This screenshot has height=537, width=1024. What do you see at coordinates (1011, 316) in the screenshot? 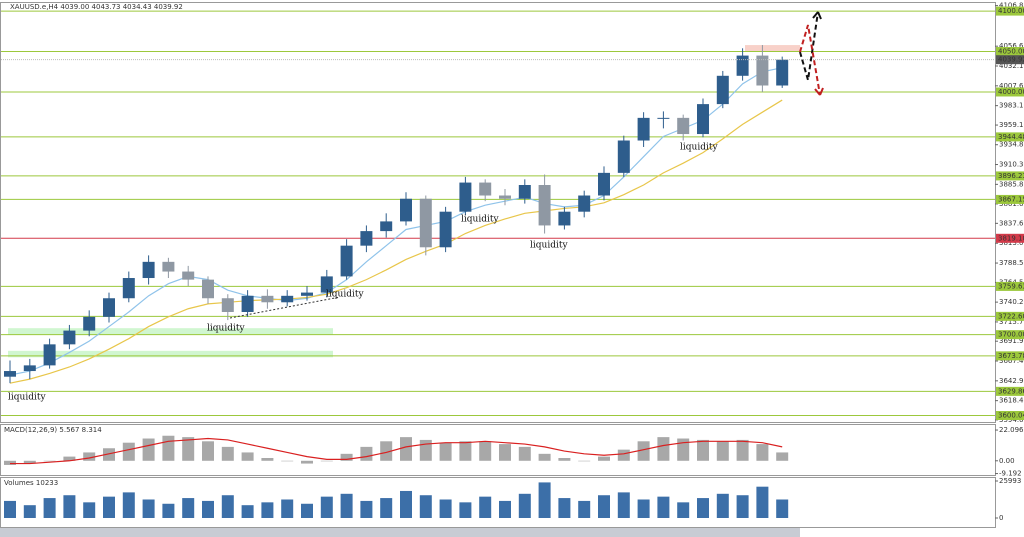
I see `level-label: 3722.60` at bounding box center [1011, 316].